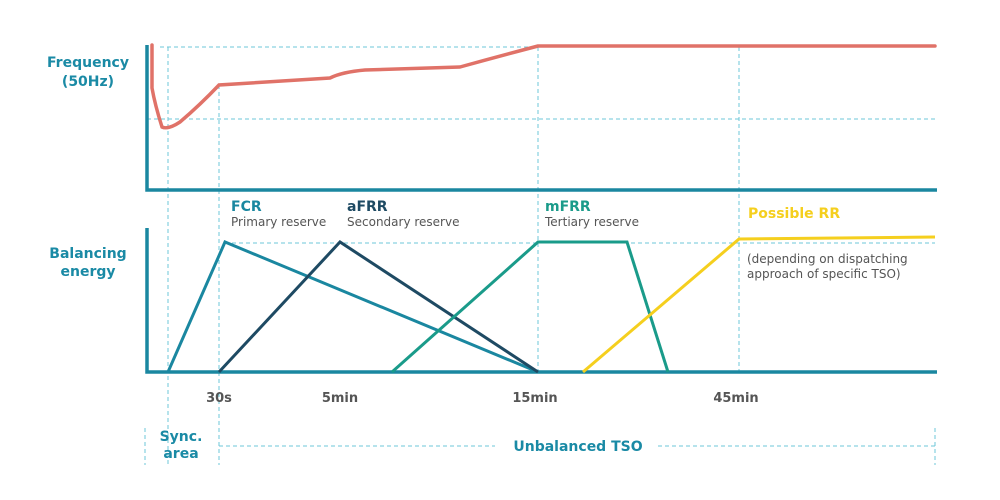  What do you see at coordinates (181, 437) in the screenshot?
I see `sync-area-label-line1: Sync.` at bounding box center [181, 437].